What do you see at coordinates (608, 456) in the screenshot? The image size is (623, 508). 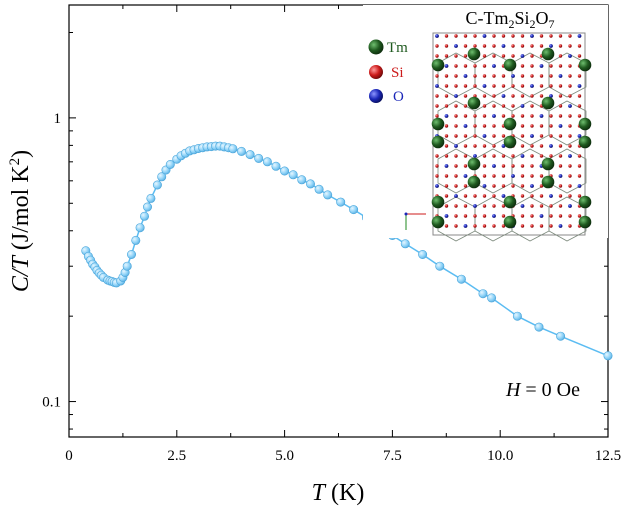 I see `x-tick-label: 12.5` at bounding box center [608, 456].